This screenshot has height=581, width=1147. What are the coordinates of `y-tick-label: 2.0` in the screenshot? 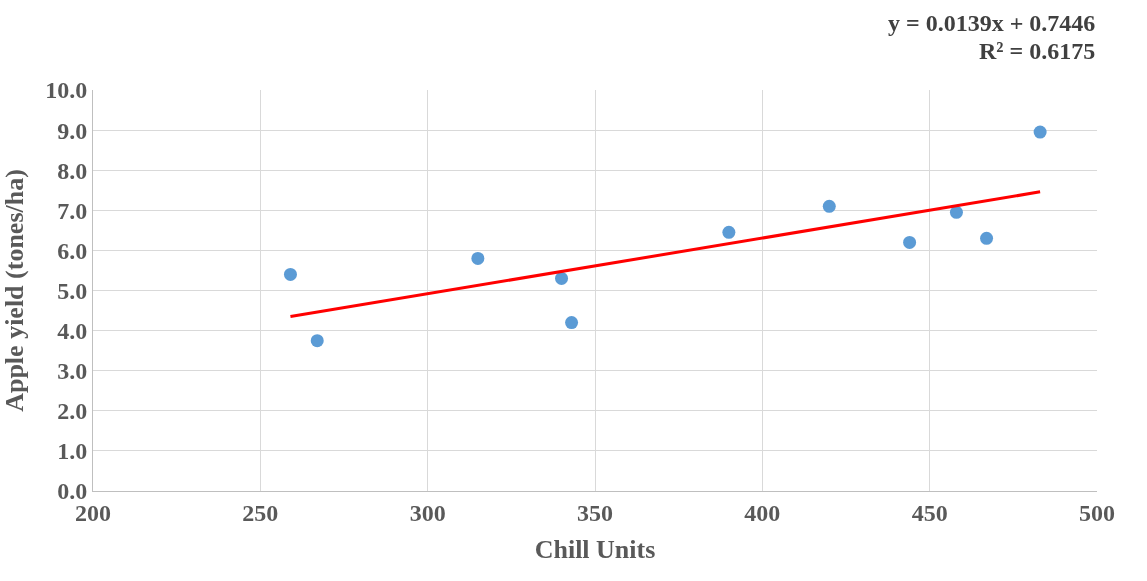 It's located at (72, 411).